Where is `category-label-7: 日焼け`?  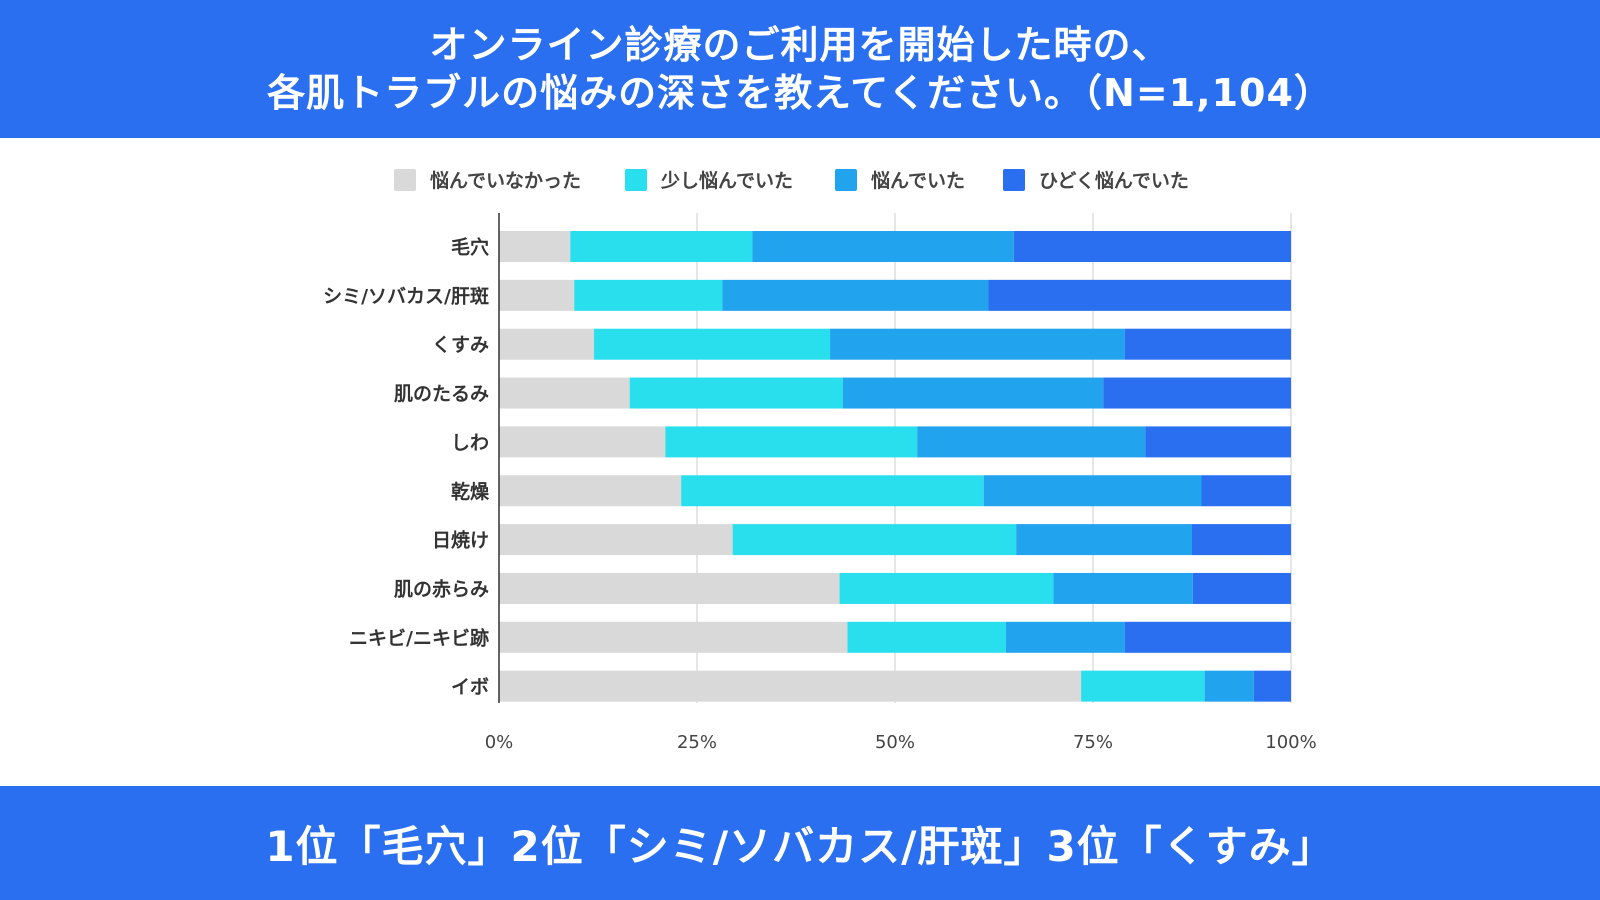
category-label-7: 日焼け is located at coordinates (460, 540).